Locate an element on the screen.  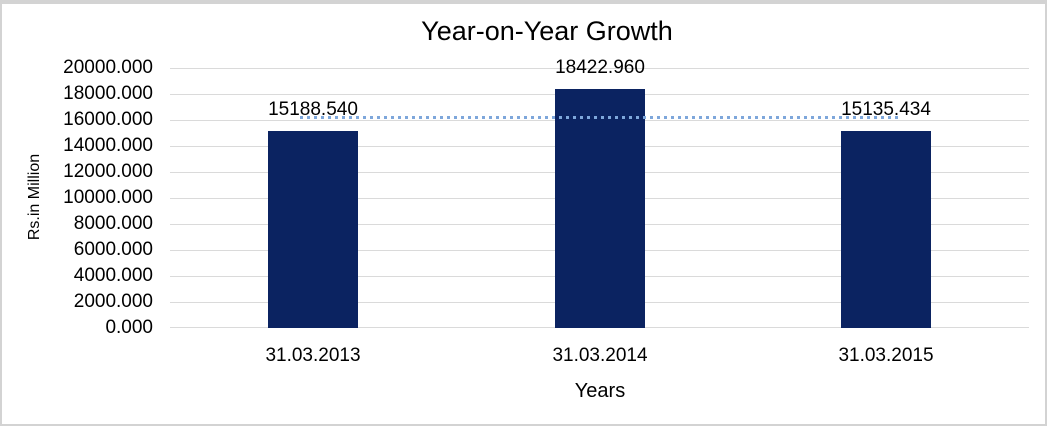
x-axis-title: Years is located at coordinates (600, 391).